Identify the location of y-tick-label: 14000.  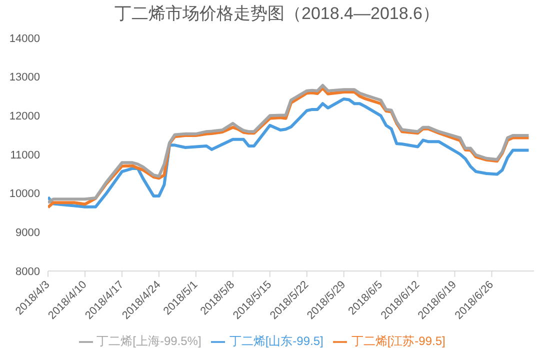
(24, 38).